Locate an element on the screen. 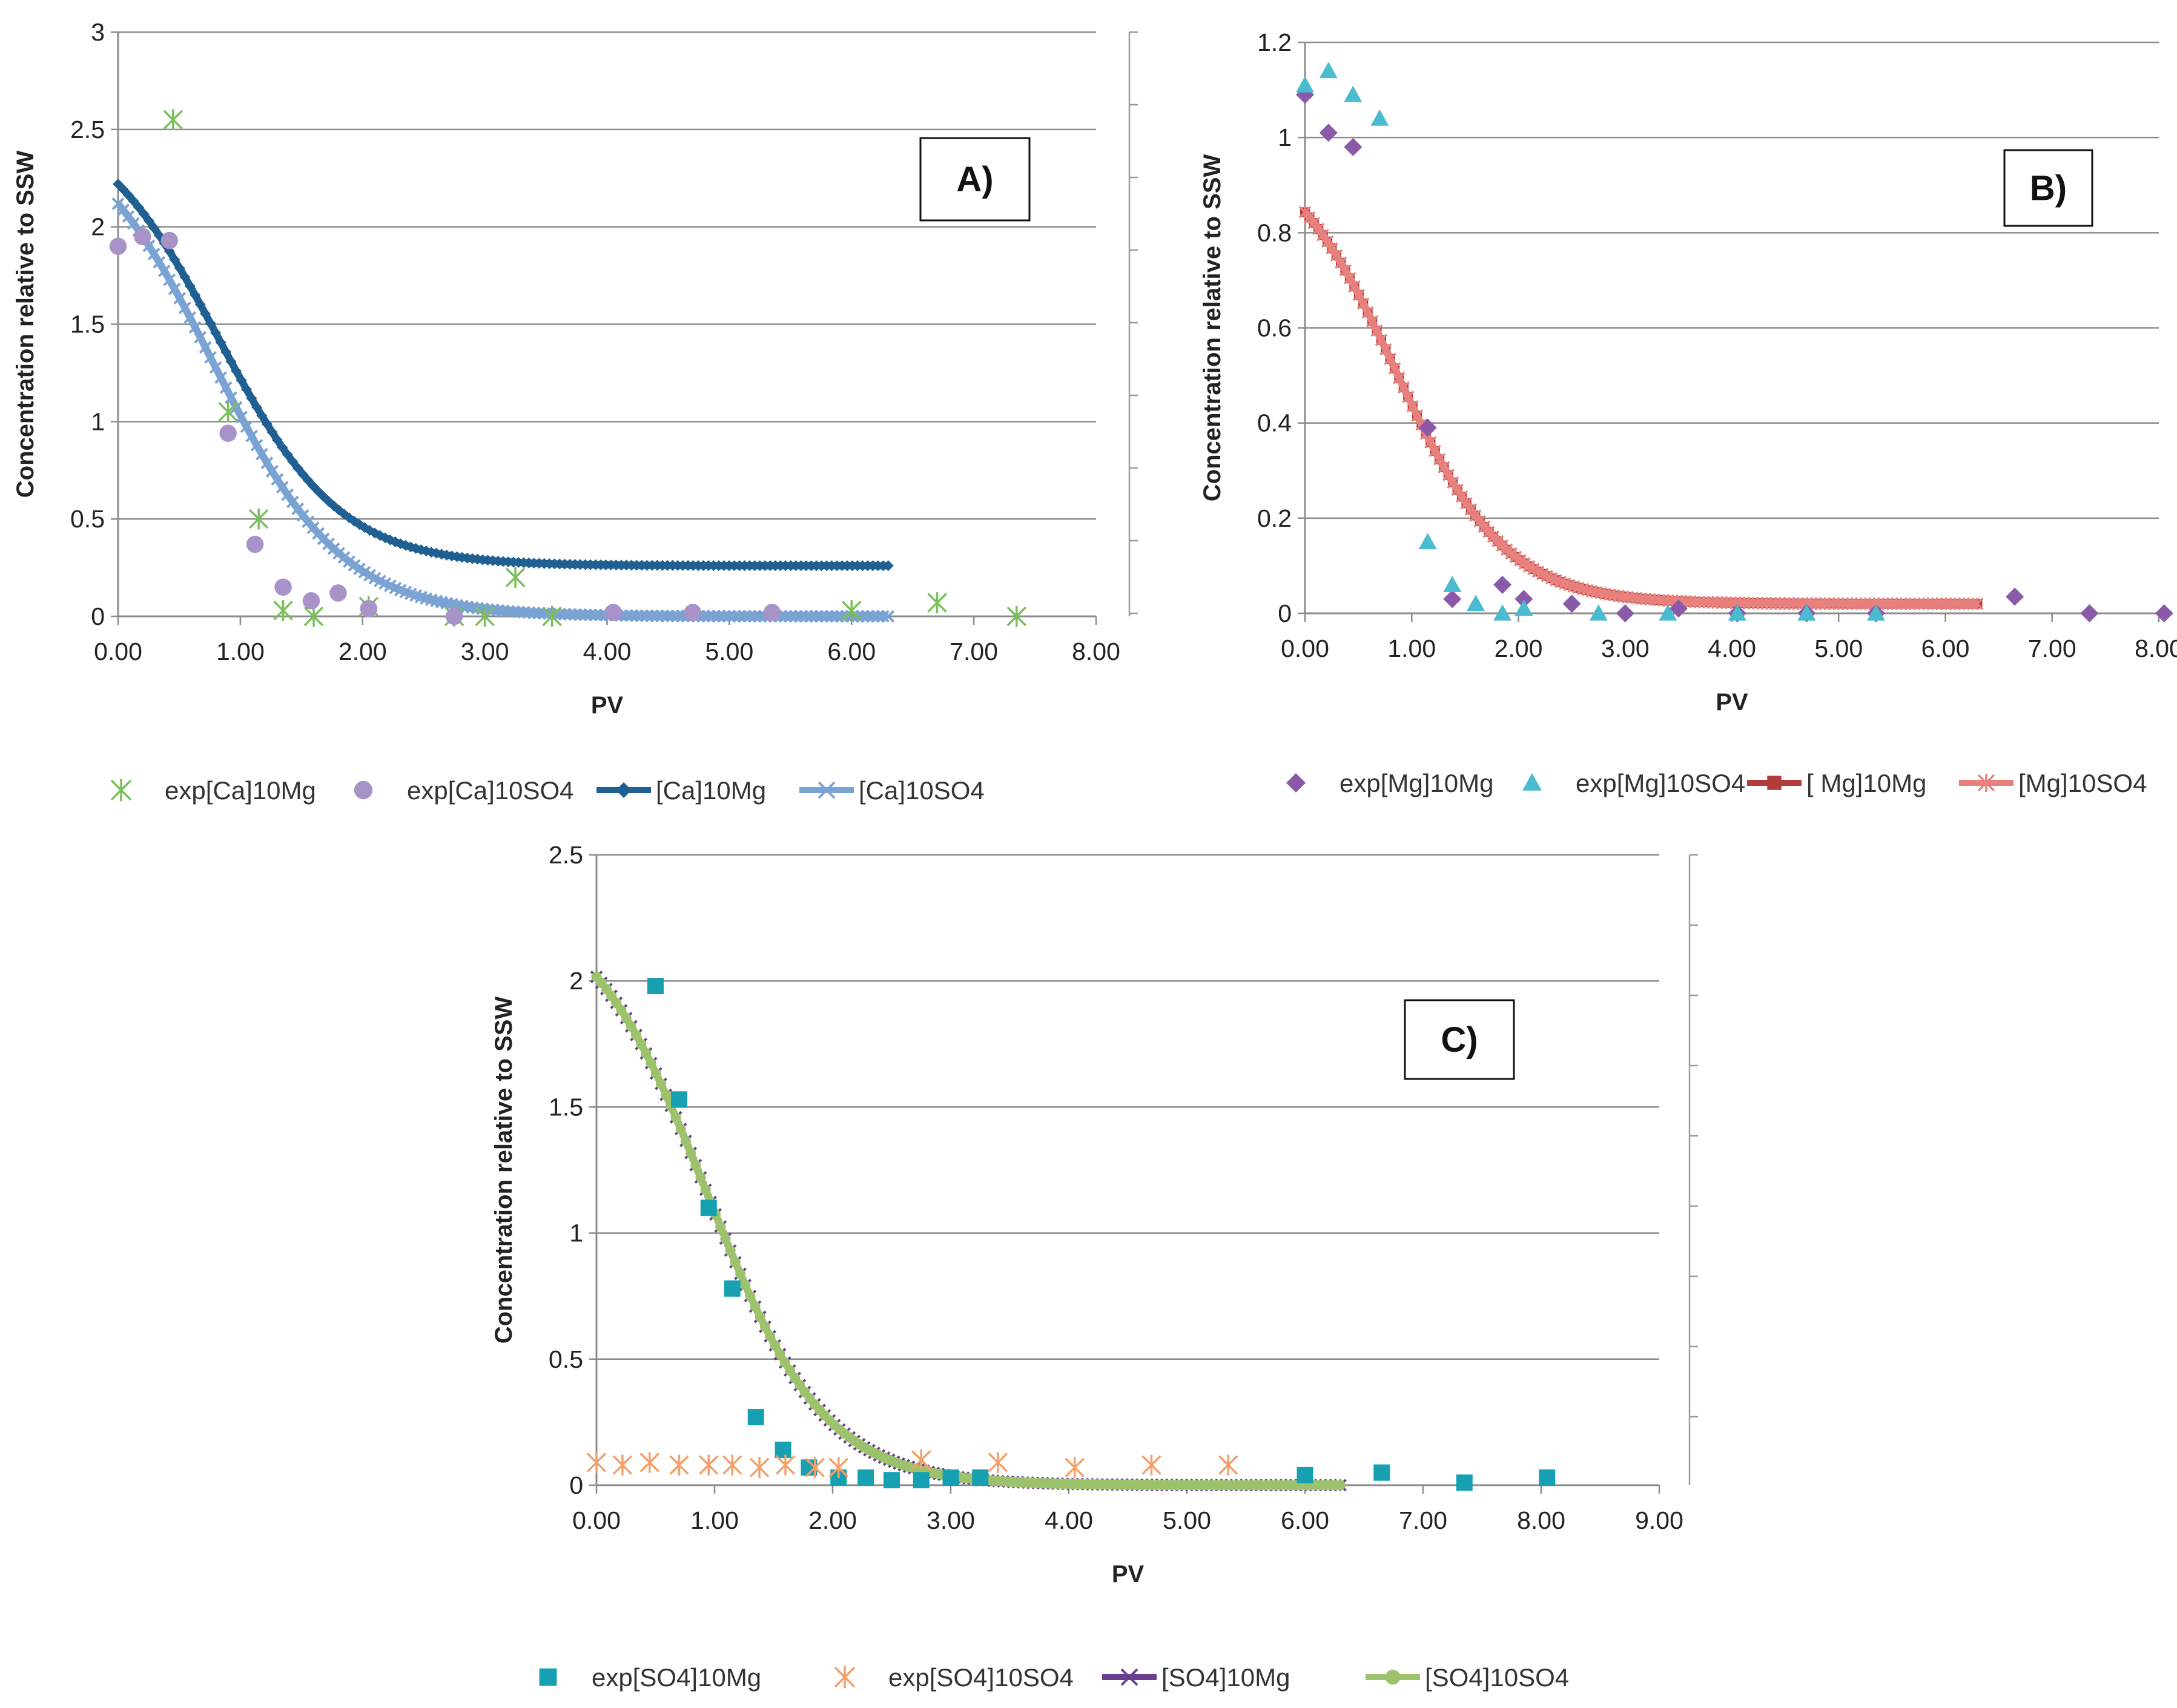 This screenshot has height=1708, width=2177. legend-entry: [ Mg]10Mg is located at coordinates (1836, 783).